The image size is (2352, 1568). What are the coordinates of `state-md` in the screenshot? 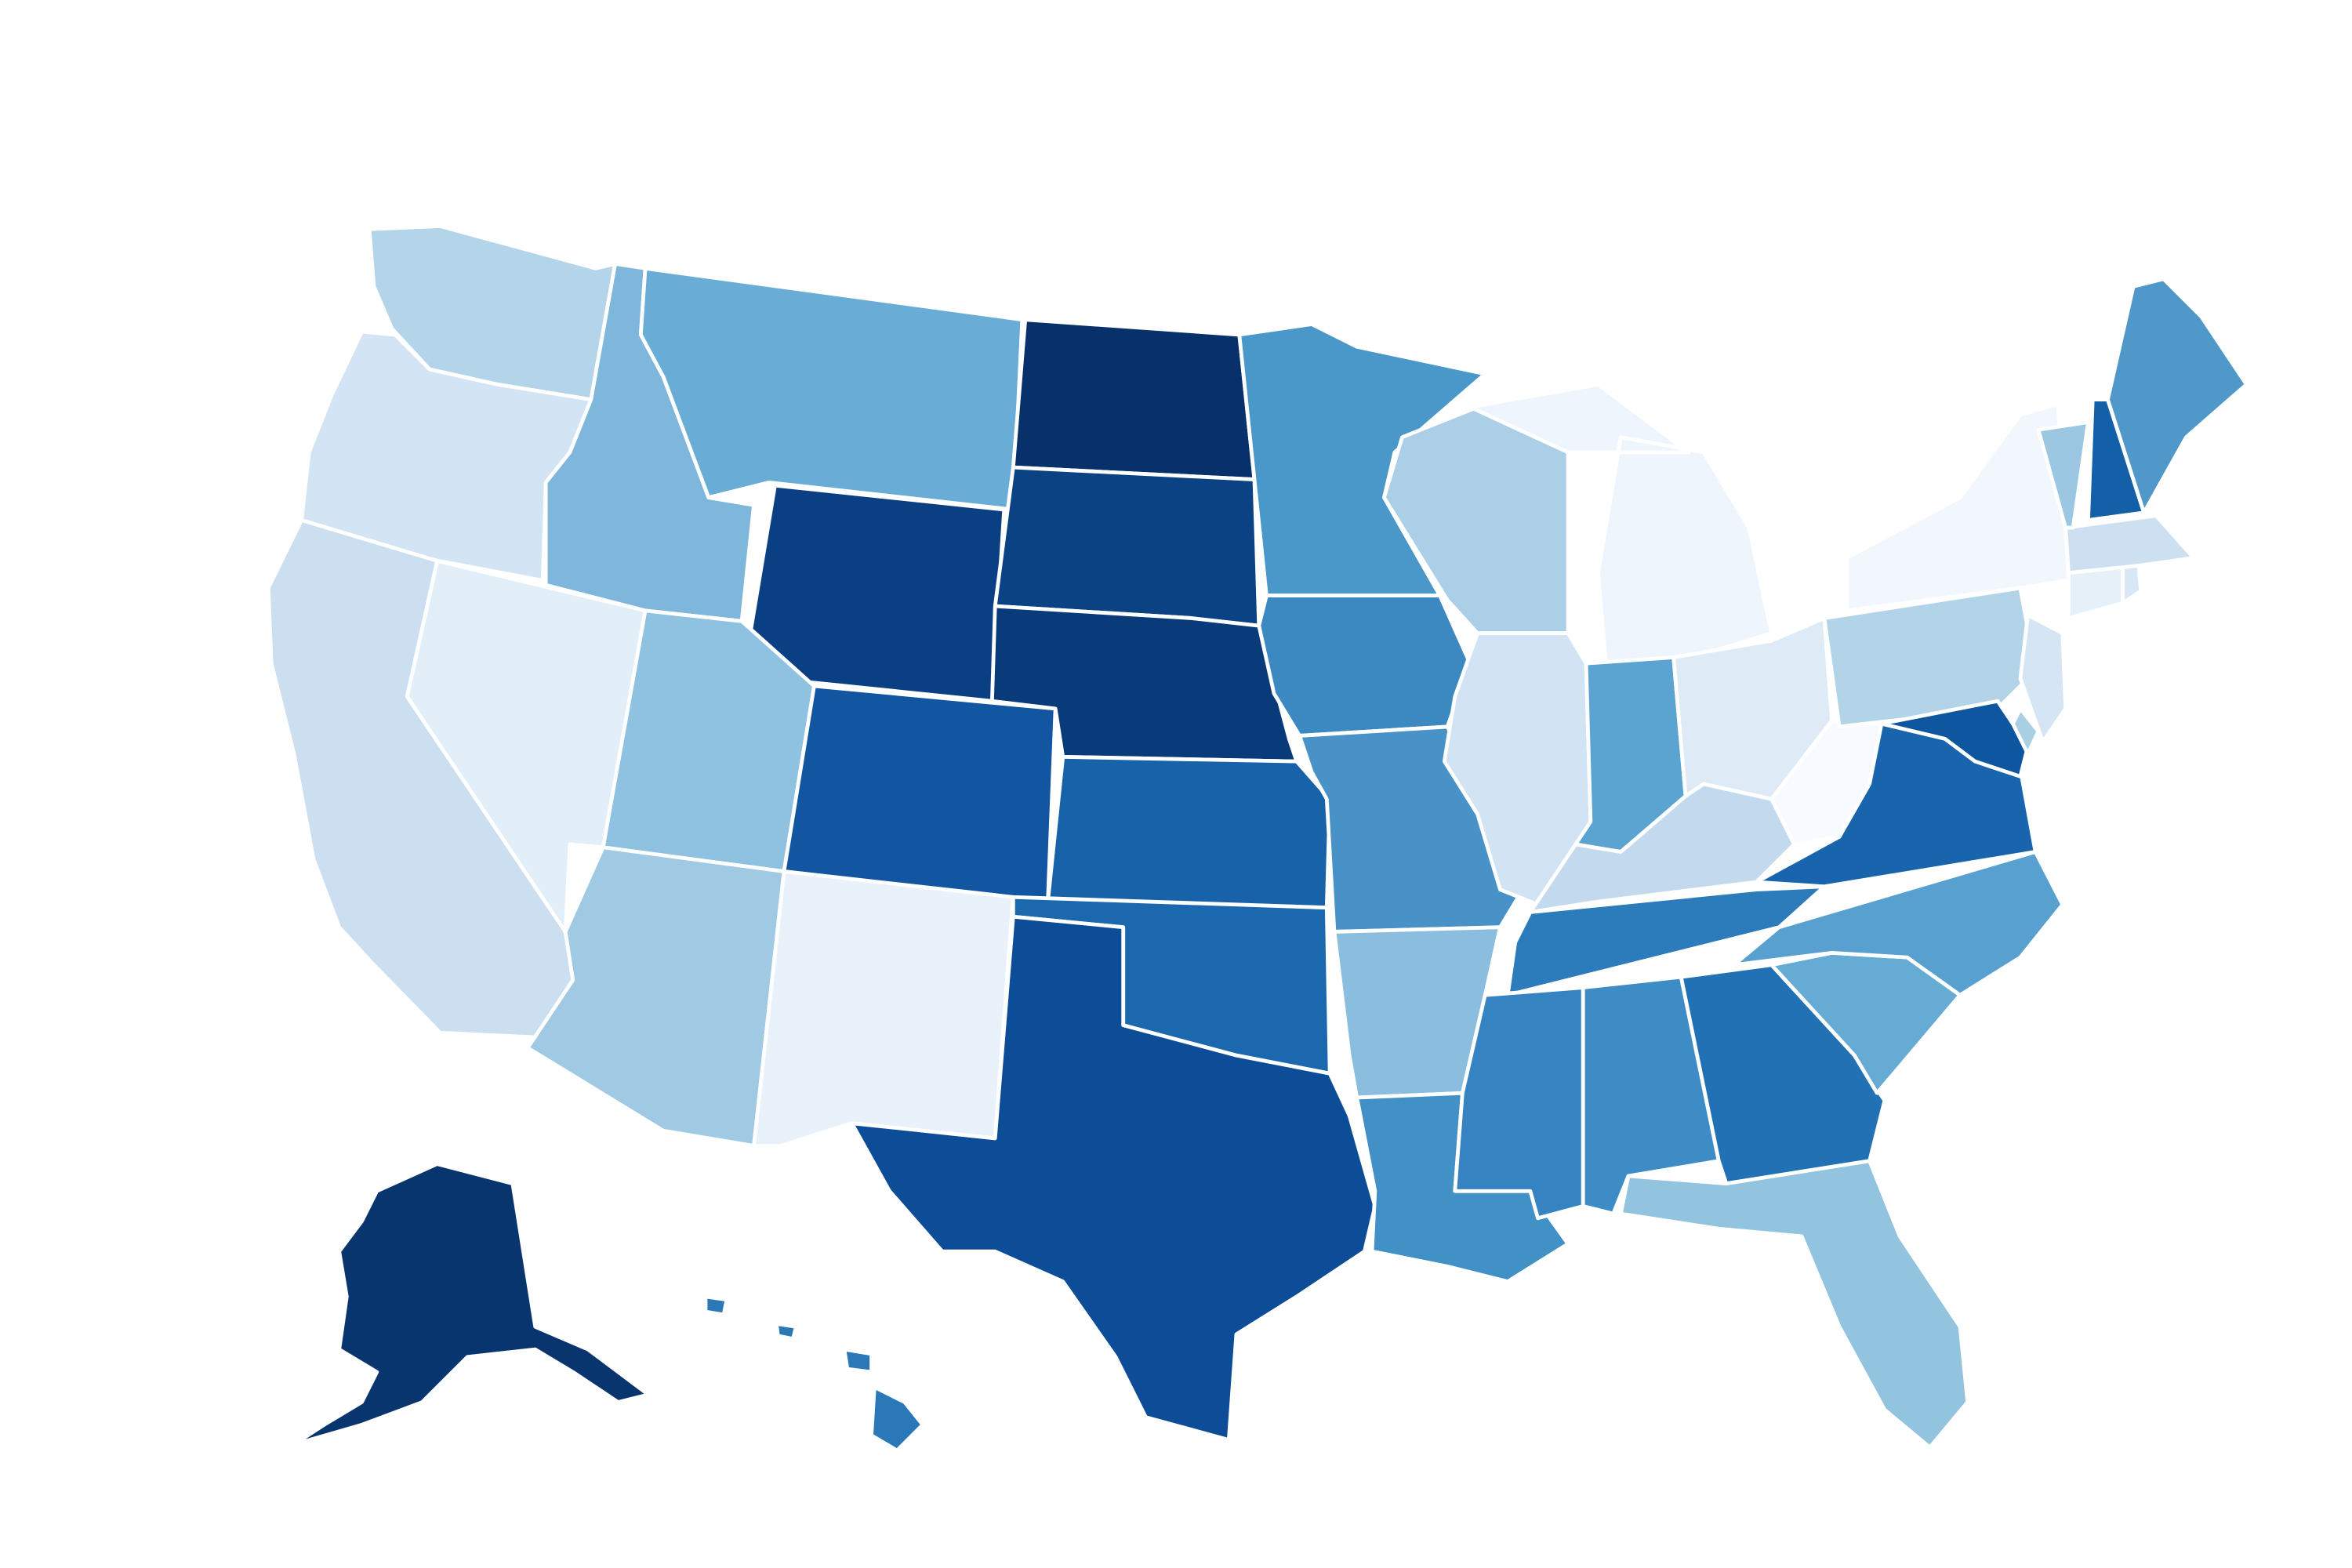 It's located at (1954, 739).